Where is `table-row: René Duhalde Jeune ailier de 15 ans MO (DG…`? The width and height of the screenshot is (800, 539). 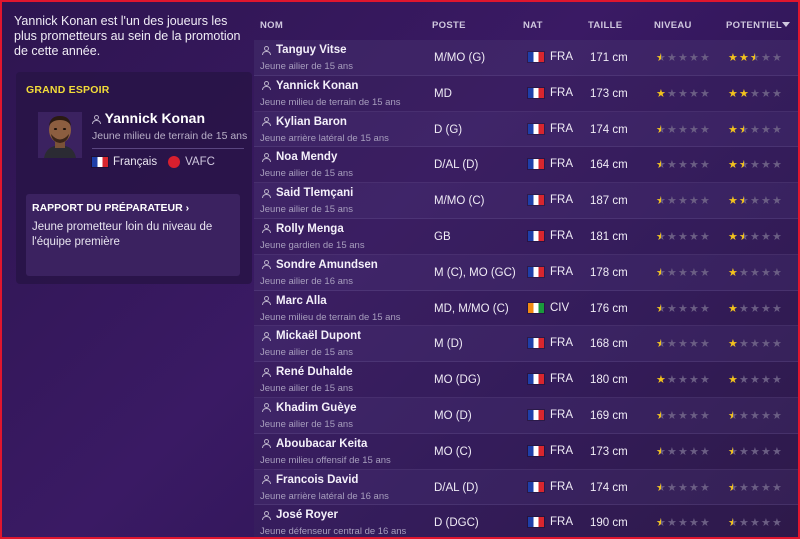
table-row: René Duhalde Jeune ailier de 15 ans MO (DG… is located at coordinates (526, 380).